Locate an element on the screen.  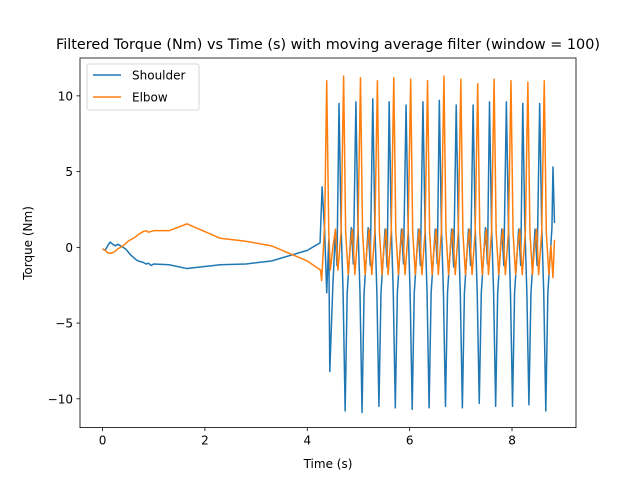
y-axis-label: Torque (Nm) is located at coordinates (28, 243).